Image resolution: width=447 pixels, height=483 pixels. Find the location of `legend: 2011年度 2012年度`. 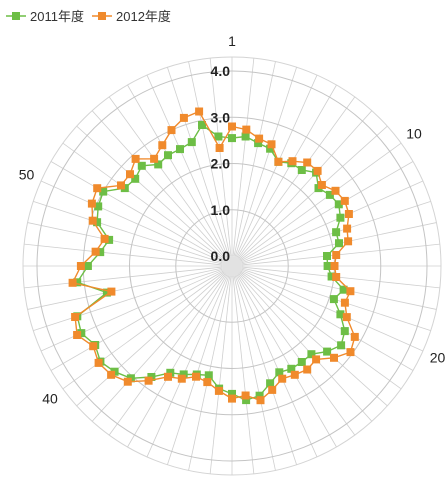

legend: 2011年度 2012年度 is located at coordinates (88, 16).